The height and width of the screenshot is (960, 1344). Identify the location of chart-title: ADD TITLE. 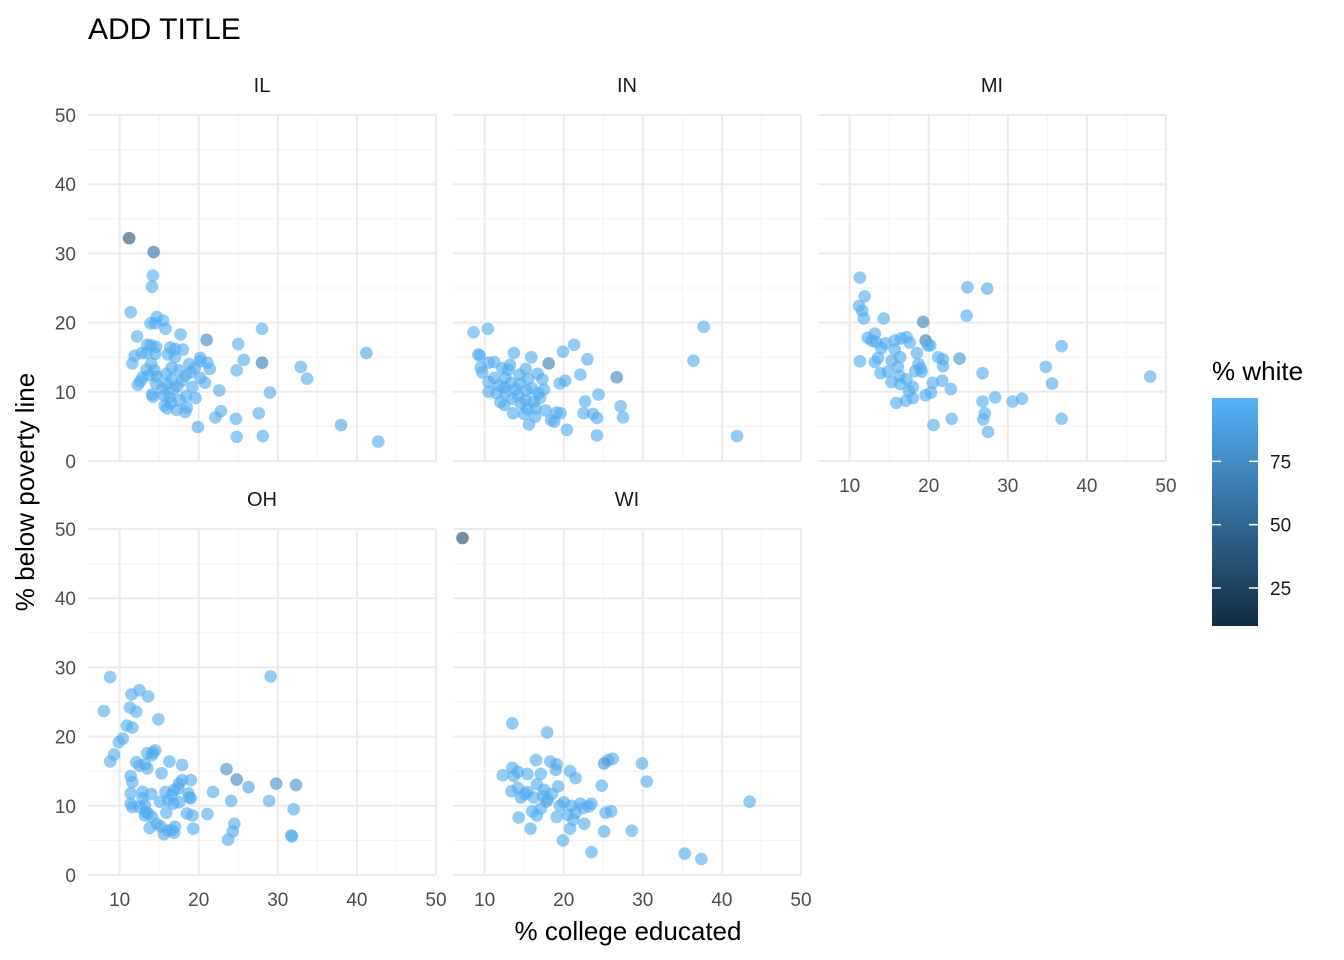
(164, 29).